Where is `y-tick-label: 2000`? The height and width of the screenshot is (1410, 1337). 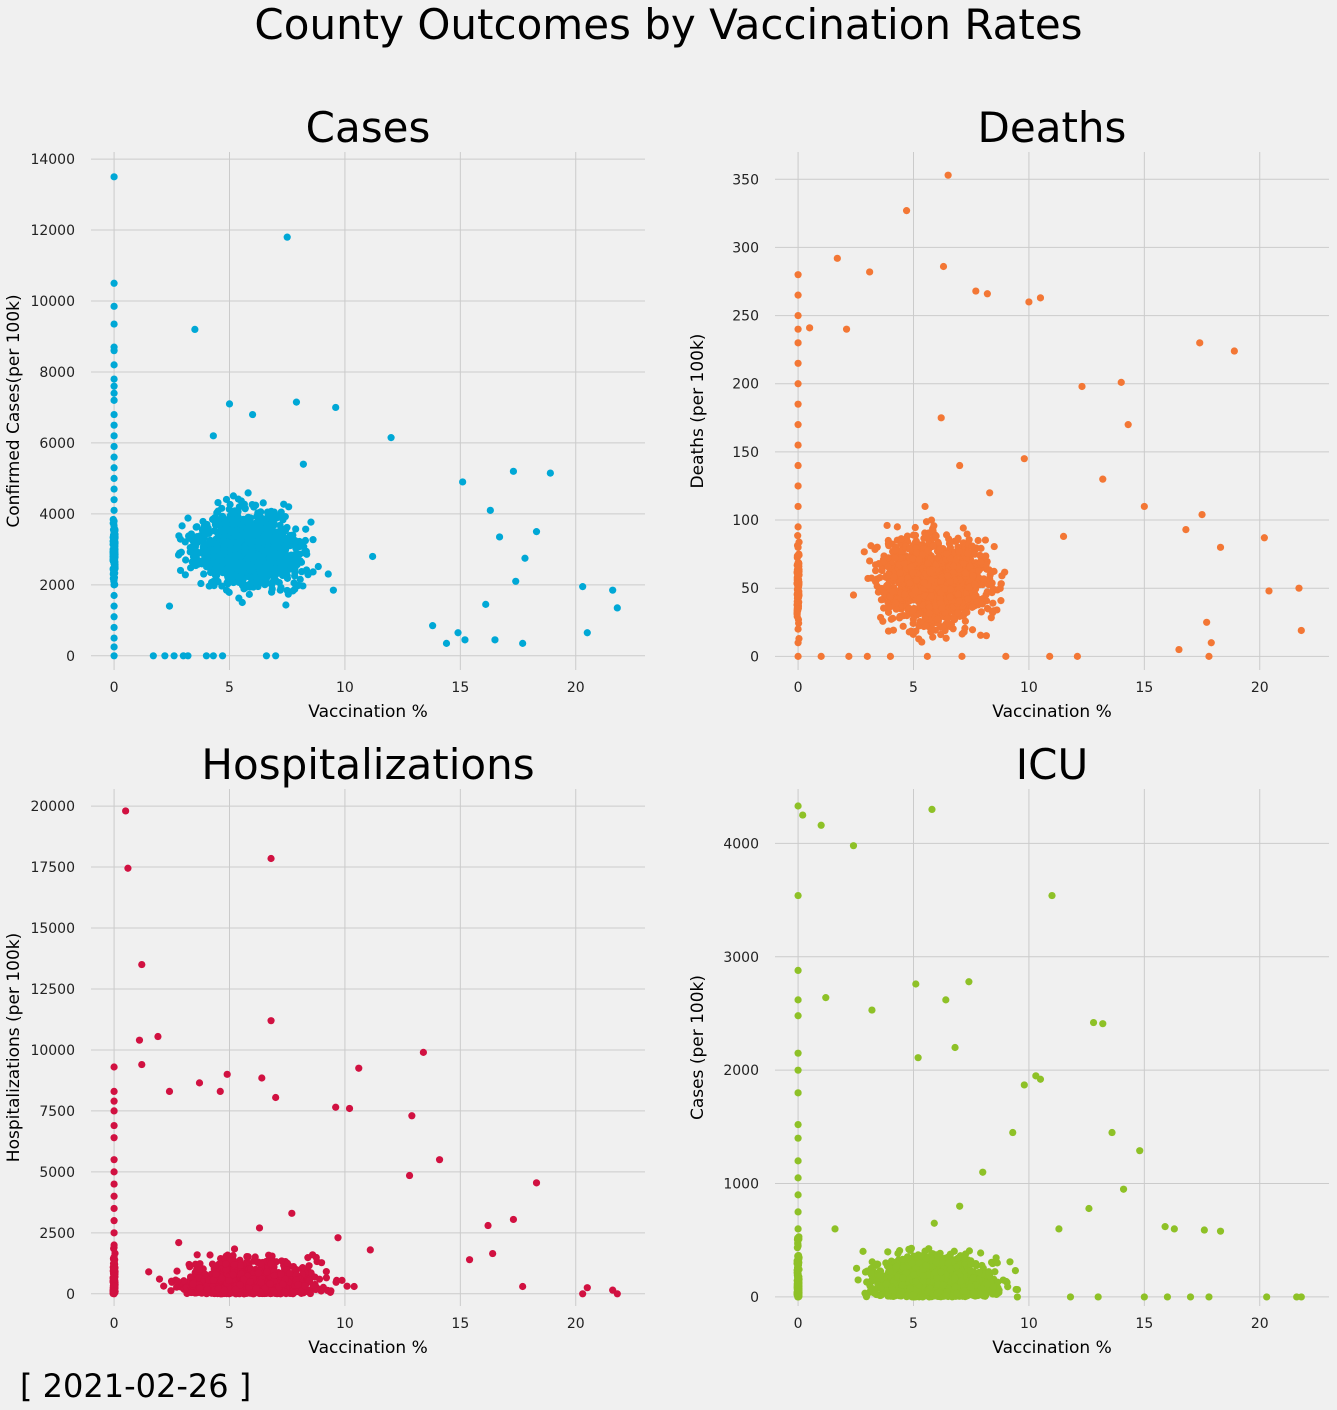
y-tick-label: 2000 is located at coordinates (741, 1071).